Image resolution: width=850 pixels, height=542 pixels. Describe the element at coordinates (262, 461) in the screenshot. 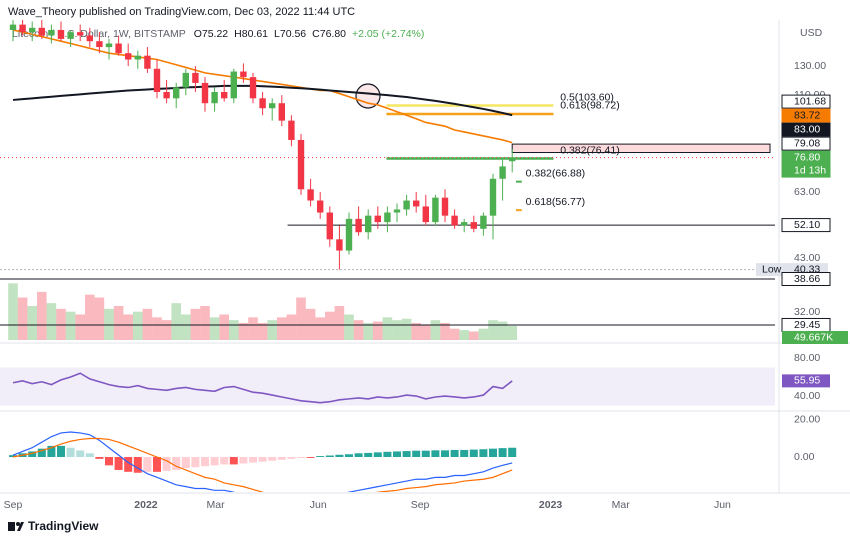

I see `macd-pane` at that location.